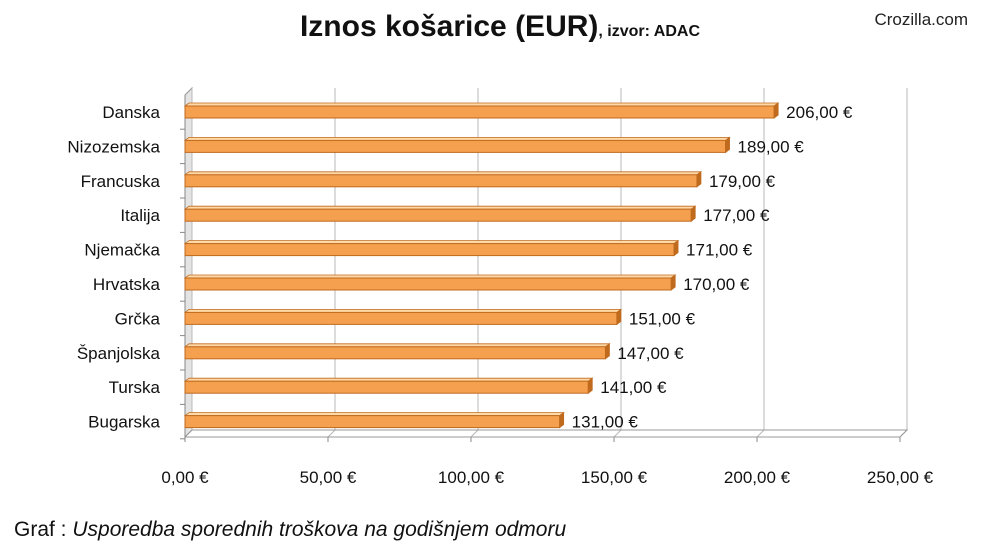 This screenshot has height=555, width=1000. I want to click on x-tick-label: 50,00 €, so click(328, 477).